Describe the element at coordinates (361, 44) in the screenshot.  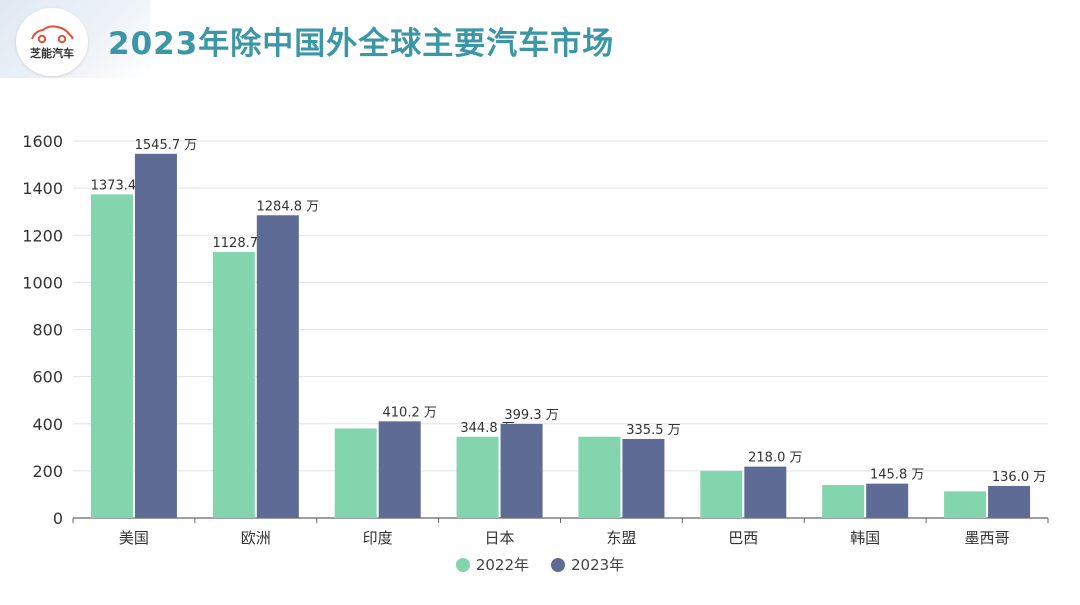
I see `page-title: 2023年除中国外全球主要汽车市场` at that location.